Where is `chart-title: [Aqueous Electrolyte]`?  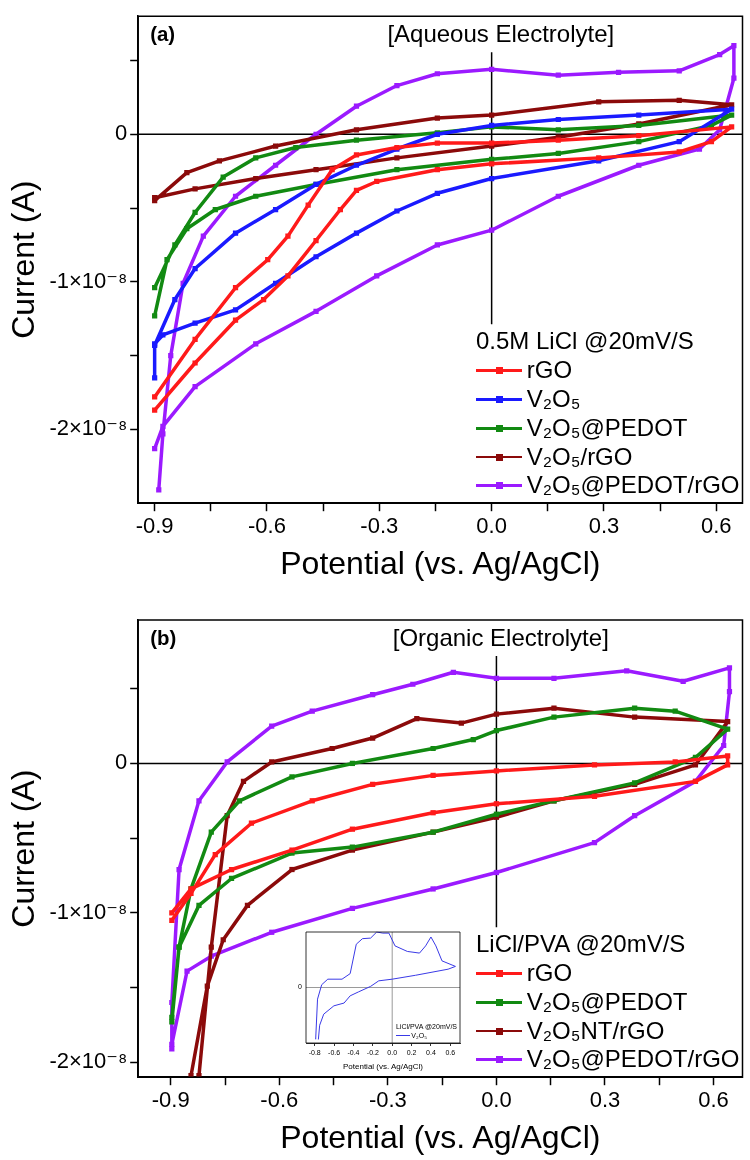
chart-title: [Aqueous Electrolyte] is located at coordinates (501, 34).